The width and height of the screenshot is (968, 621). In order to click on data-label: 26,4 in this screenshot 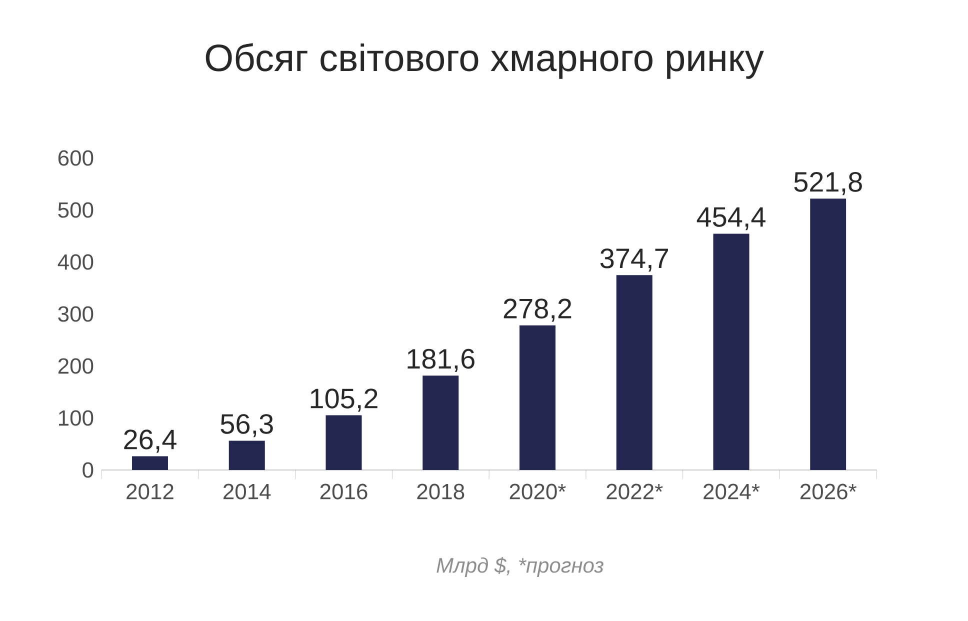, I will do `click(150, 441)`.